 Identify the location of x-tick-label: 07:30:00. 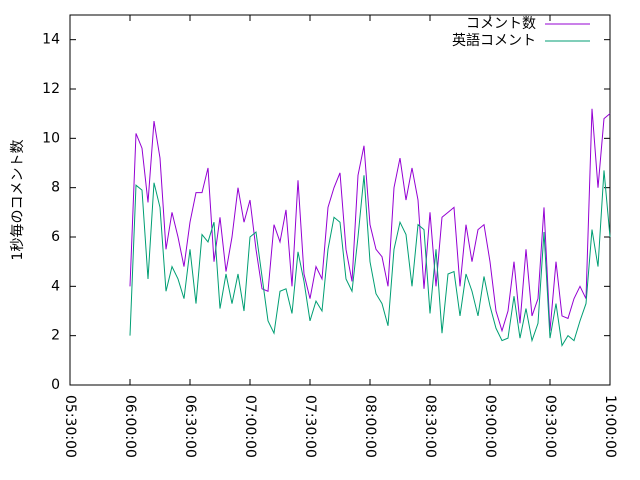
(310, 426).